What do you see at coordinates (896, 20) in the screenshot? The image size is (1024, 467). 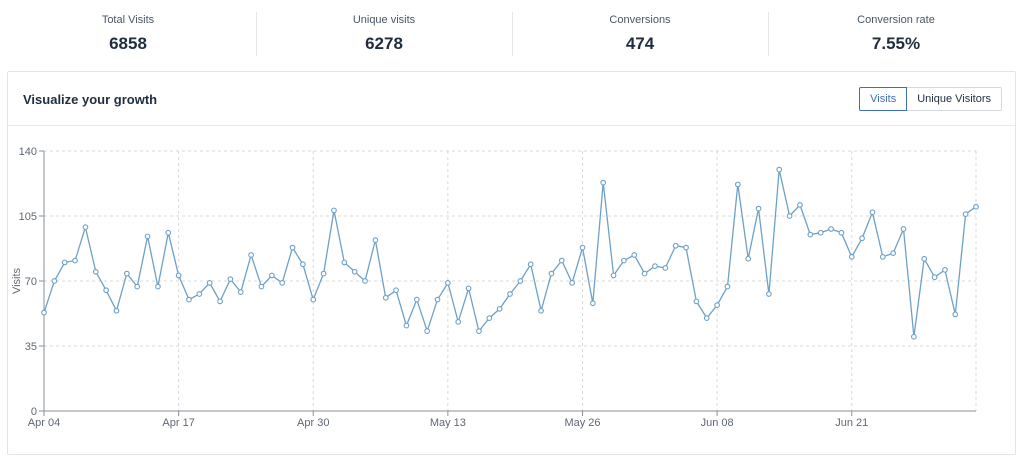 I see `stat-label: Conversion rate` at bounding box center [896, 20].